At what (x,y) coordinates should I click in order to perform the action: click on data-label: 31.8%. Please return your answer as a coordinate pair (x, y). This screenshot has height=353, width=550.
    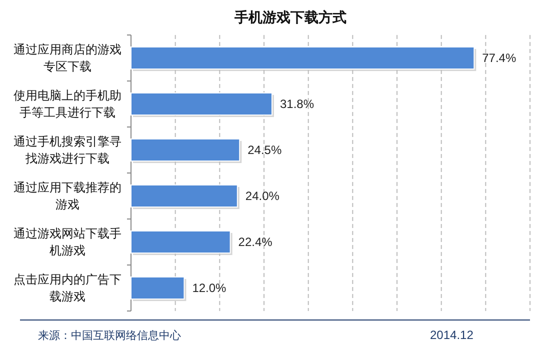
    Looking at the image, I should click on (297, 104).